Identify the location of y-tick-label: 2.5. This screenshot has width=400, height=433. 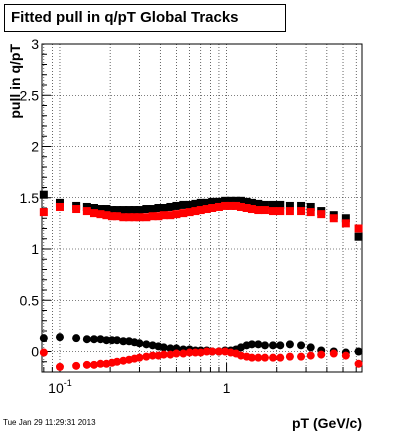
(30, 95).